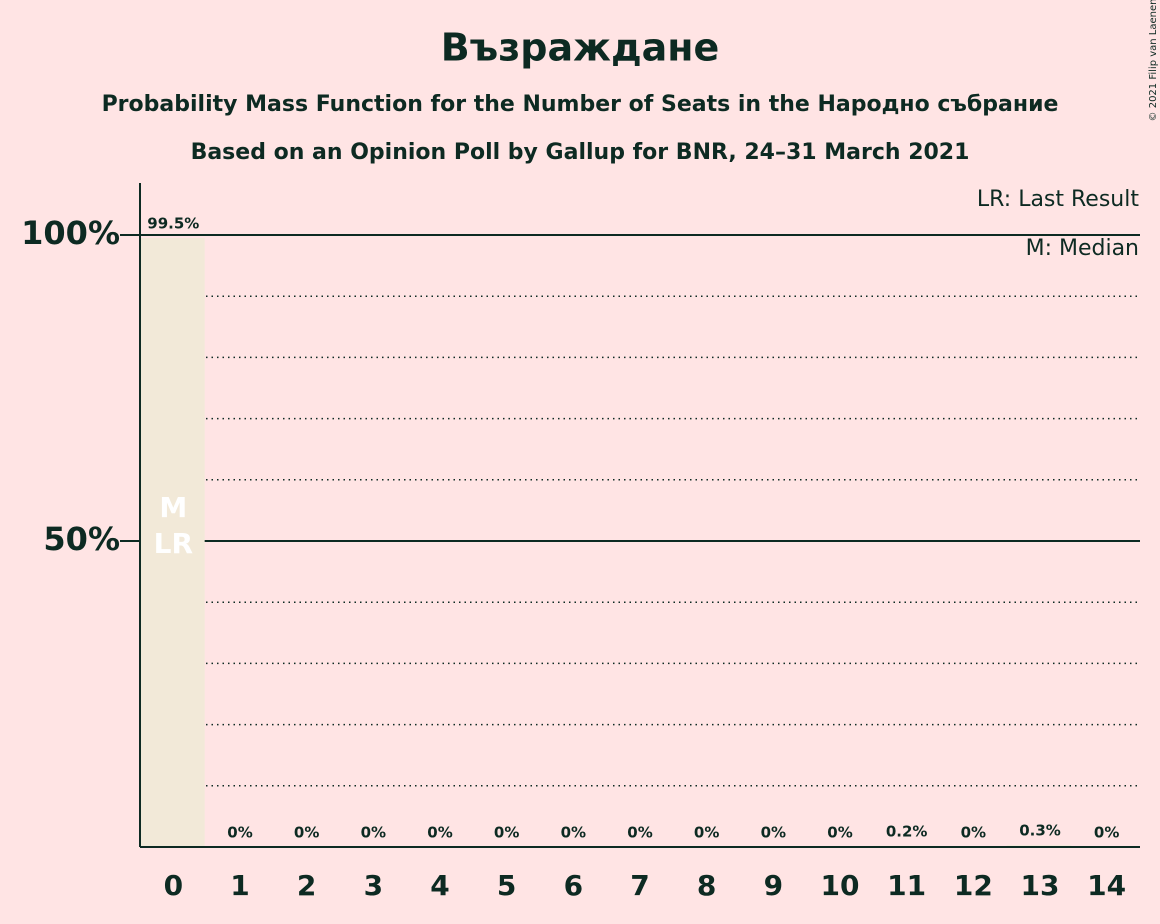 The image size is (1160, 924). Describe the element at coordinates (973, 885) in the screenshot. I see `x-tick-label: 12` at that location.